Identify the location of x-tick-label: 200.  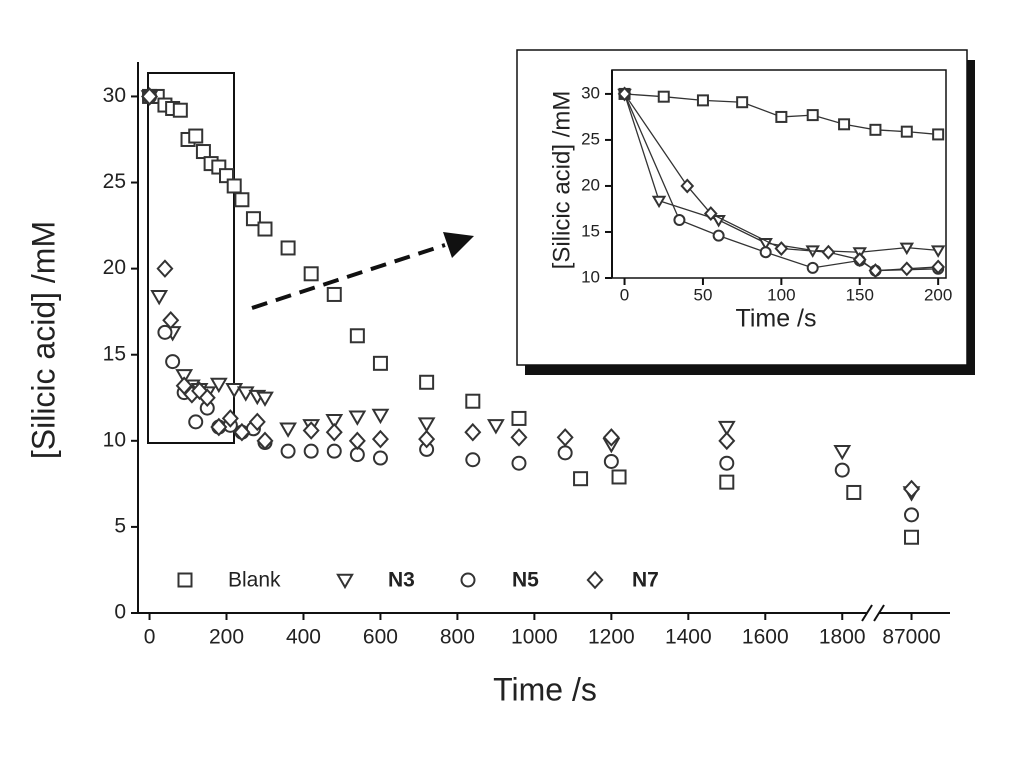
(938, 294).